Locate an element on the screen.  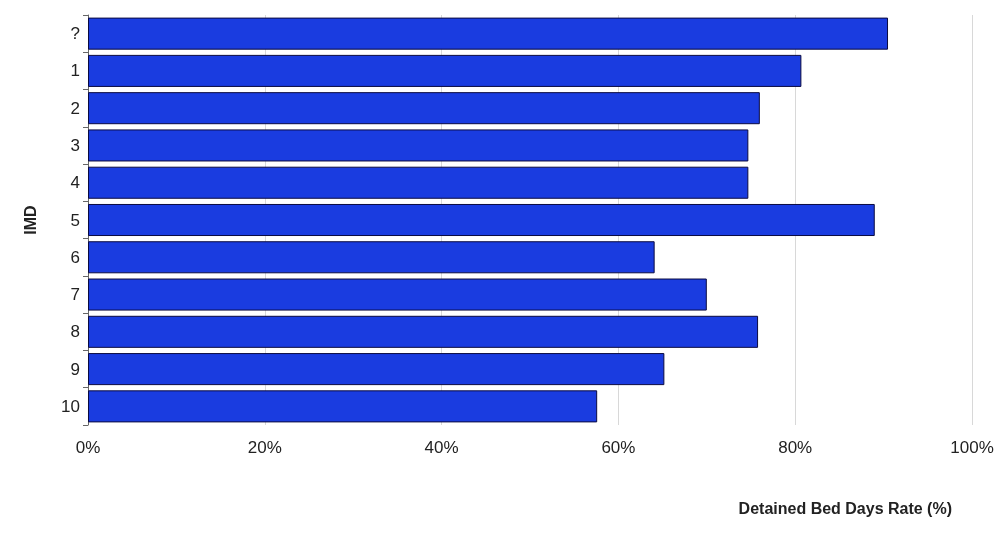
y-tick-label: ? is located at coordinates (75, 34).